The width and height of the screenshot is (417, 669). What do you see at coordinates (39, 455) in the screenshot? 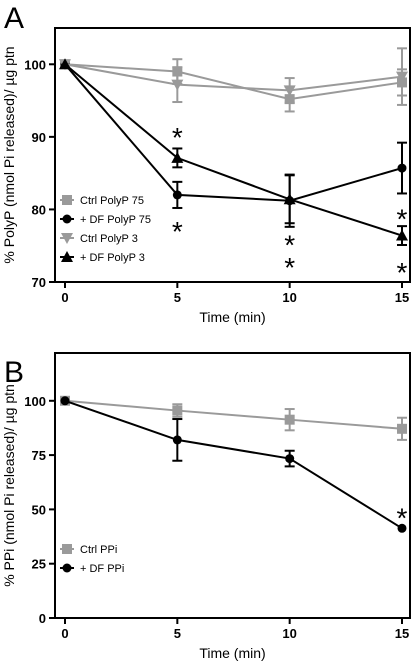
I see `y-tick-label: 75` at bounding box center [39, 455].